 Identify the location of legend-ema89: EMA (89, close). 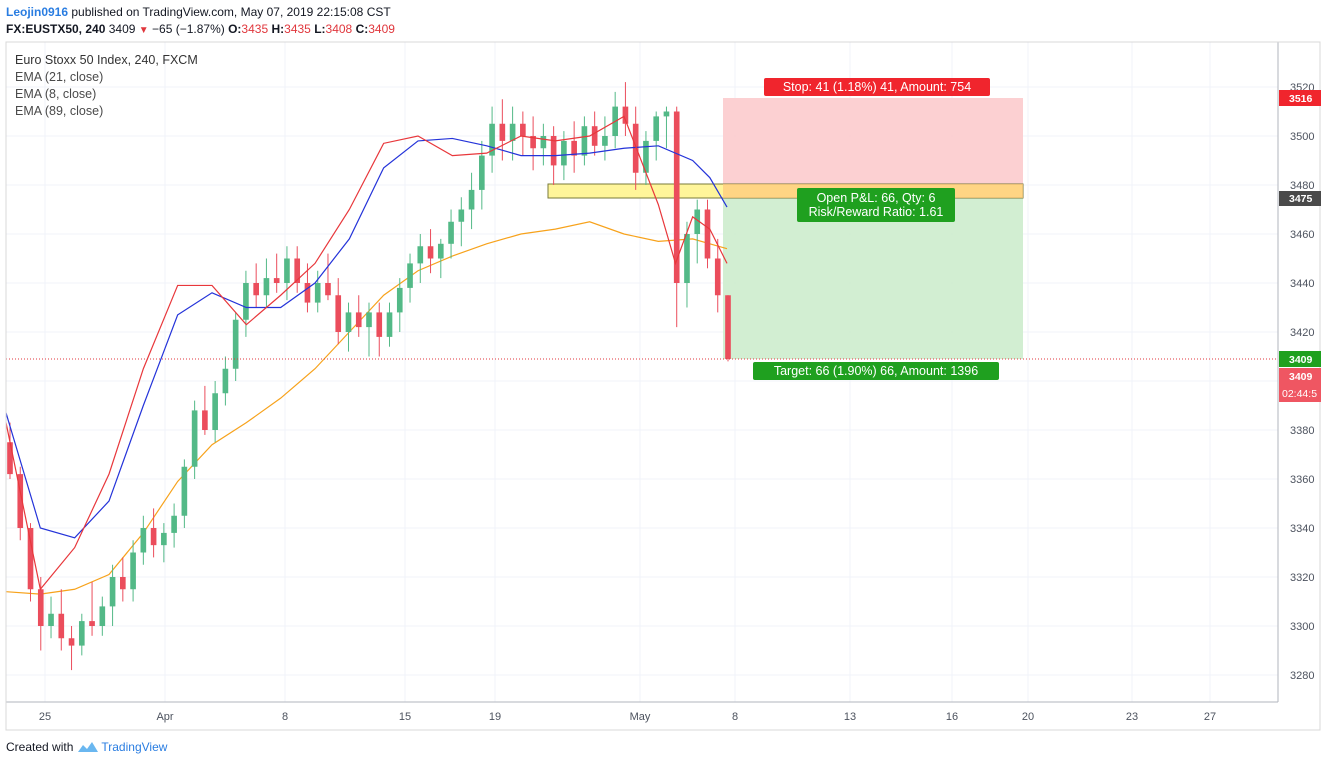
(59, 111).